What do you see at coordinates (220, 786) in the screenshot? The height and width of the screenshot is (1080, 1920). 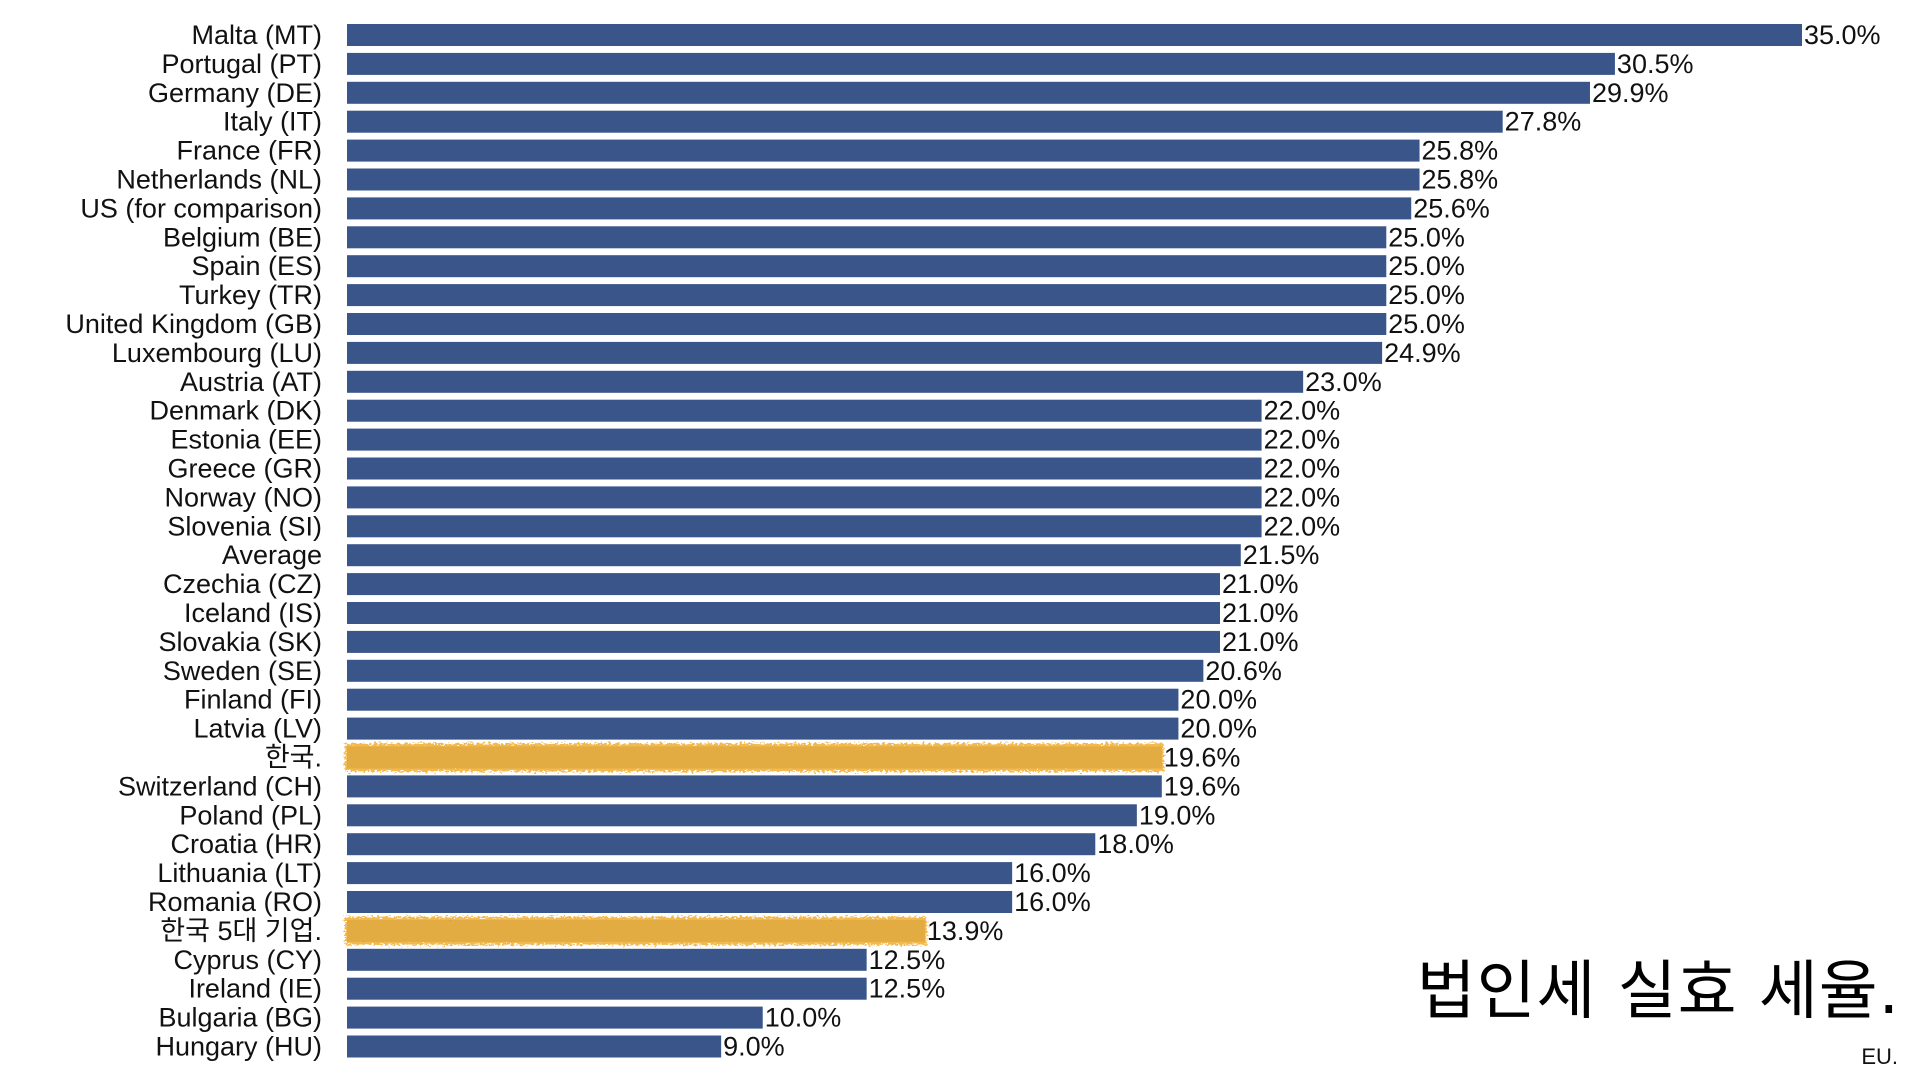 I see `category-label: Switzerland (CH)` at bounding box center [220, 786].